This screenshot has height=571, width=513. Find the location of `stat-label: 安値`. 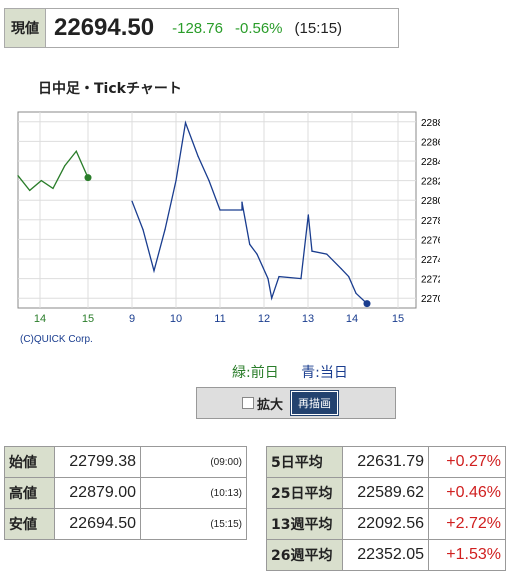

stat-label: 安値 is located at coordinates (29, 524).